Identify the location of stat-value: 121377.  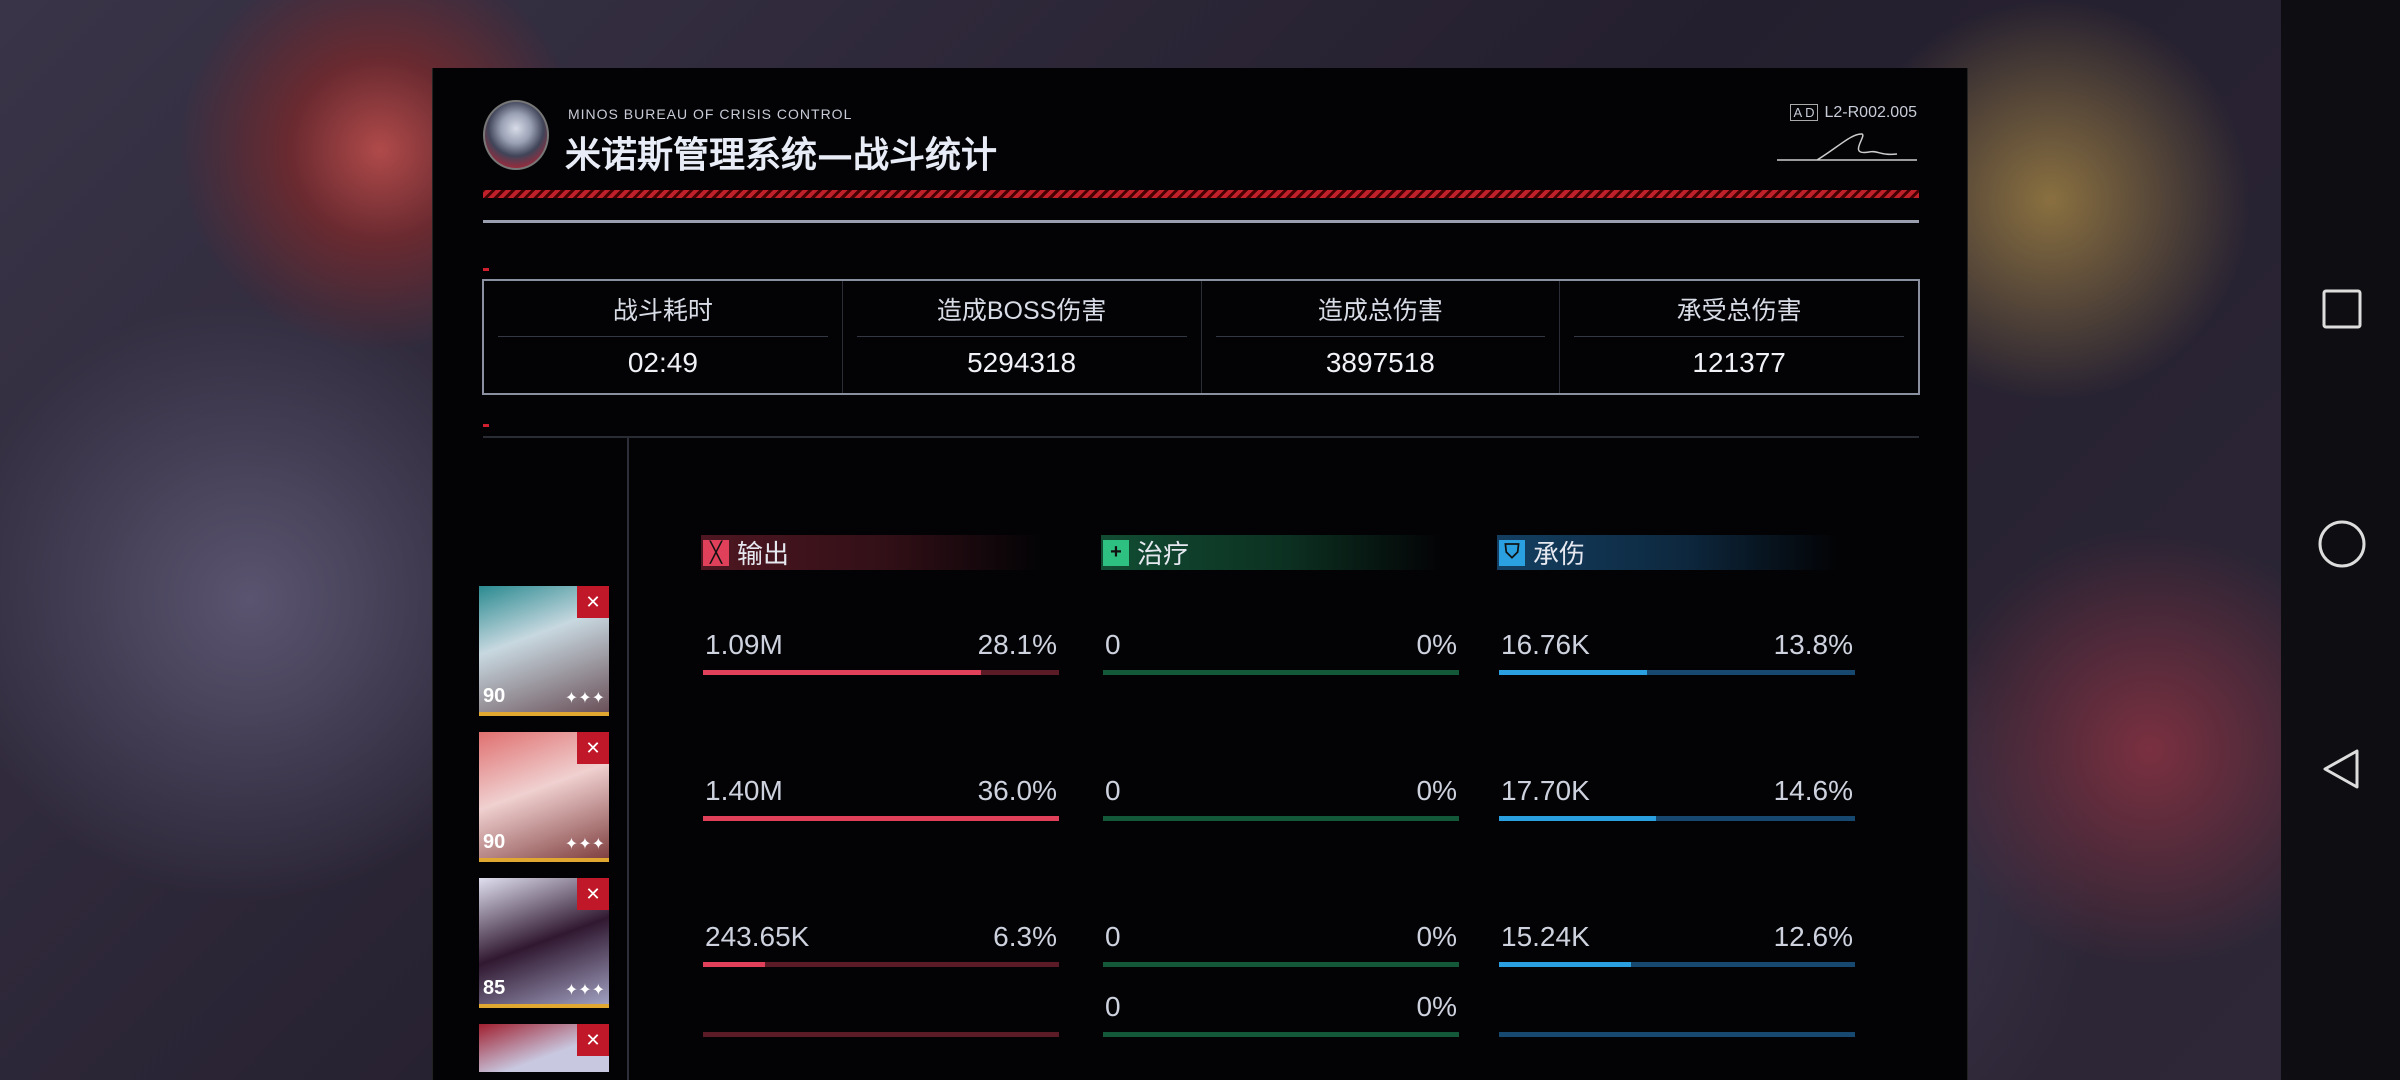
(1739, 362).